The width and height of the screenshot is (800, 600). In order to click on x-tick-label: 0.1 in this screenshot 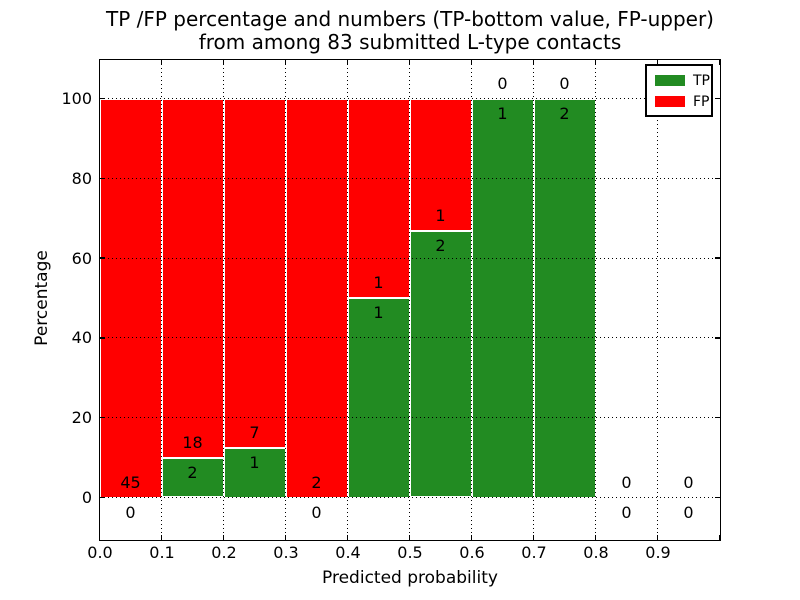, I will do `click(162, 552)`.